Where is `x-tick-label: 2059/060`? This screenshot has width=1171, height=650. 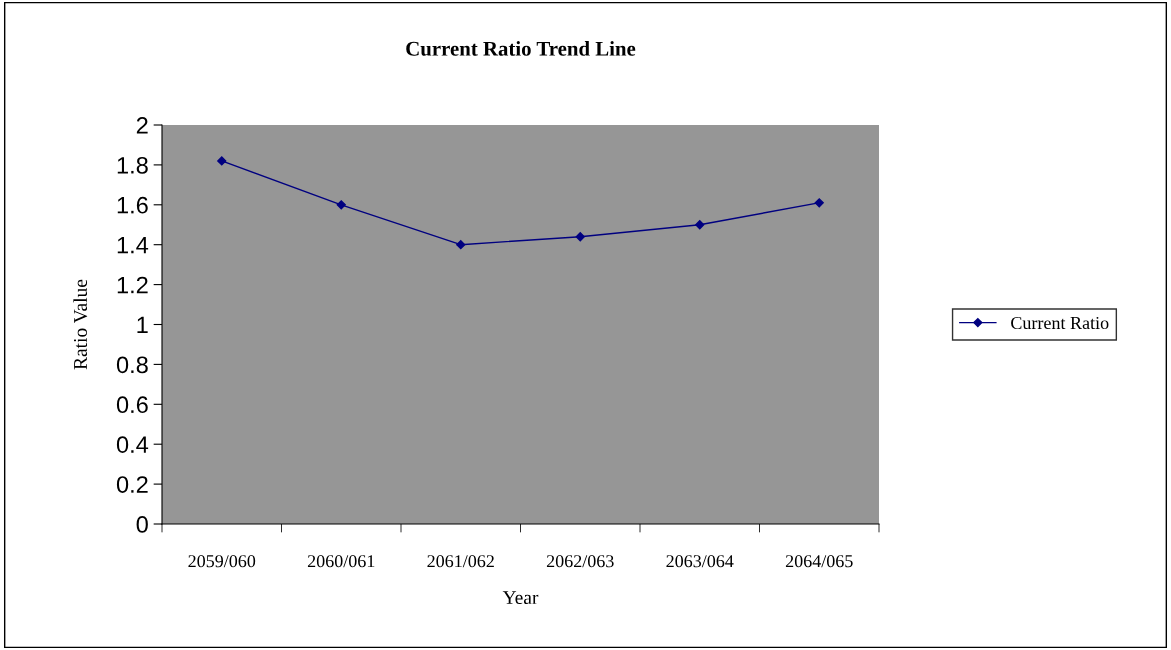 x-tick-label: 2059/060 is located at coordinates (222, 561).